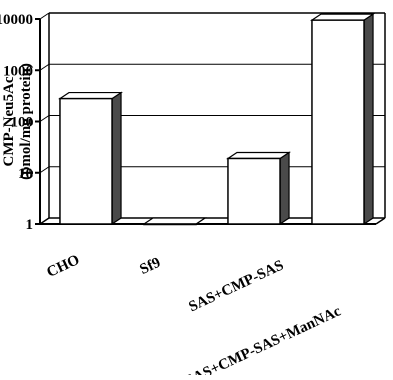 This screenshot has height=380, width=393. What do you see at coordinates (9, 121) in the screenshot?
I see `y-axis-label-line1: CMP-Neu5Ac` at bounding box center [9, 121].